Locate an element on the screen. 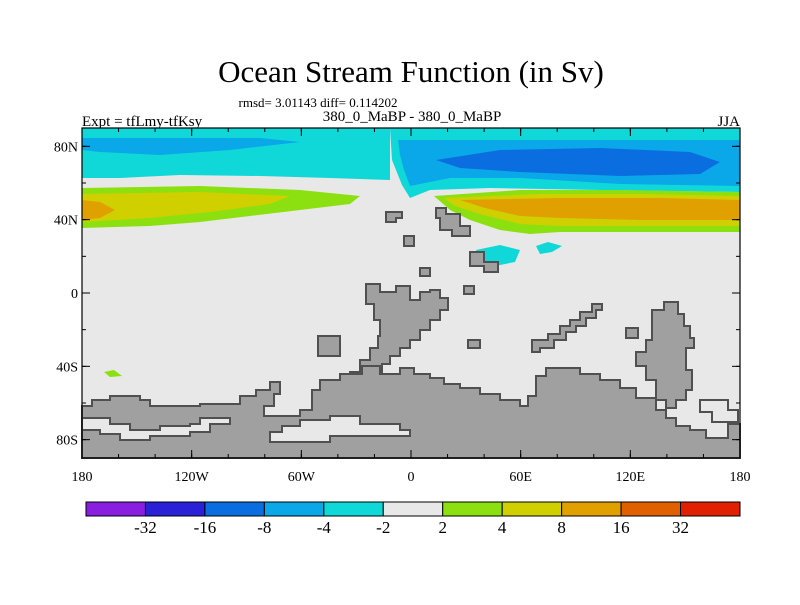  contour-neg-west-outer is located at coordinates (236, 154).